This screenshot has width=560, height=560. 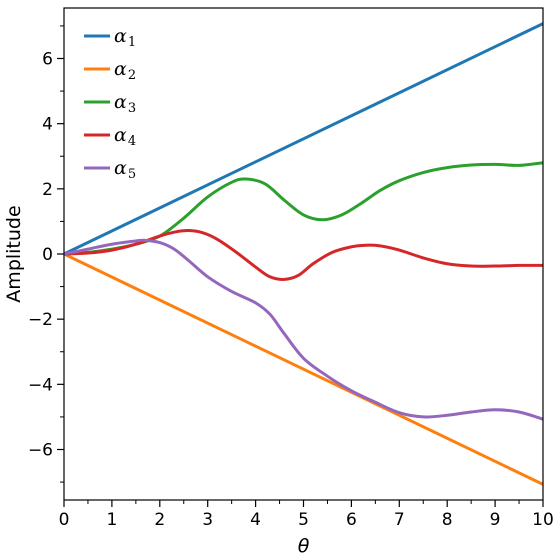 I want to click on x-tick-label: 9, so click(x=495, y=520).